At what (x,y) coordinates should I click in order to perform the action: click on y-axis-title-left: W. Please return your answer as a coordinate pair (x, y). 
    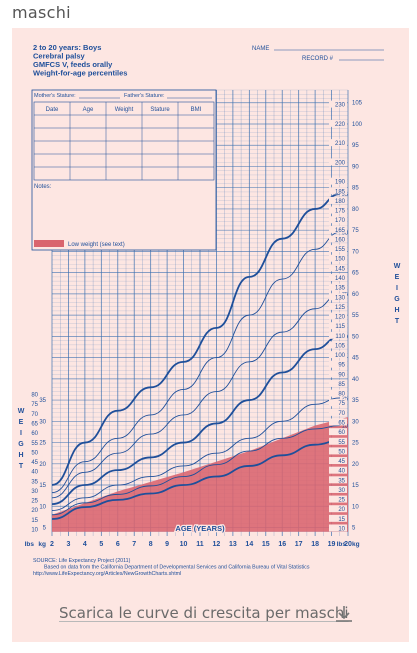
    Looking at the image, I should click on (21, 411).